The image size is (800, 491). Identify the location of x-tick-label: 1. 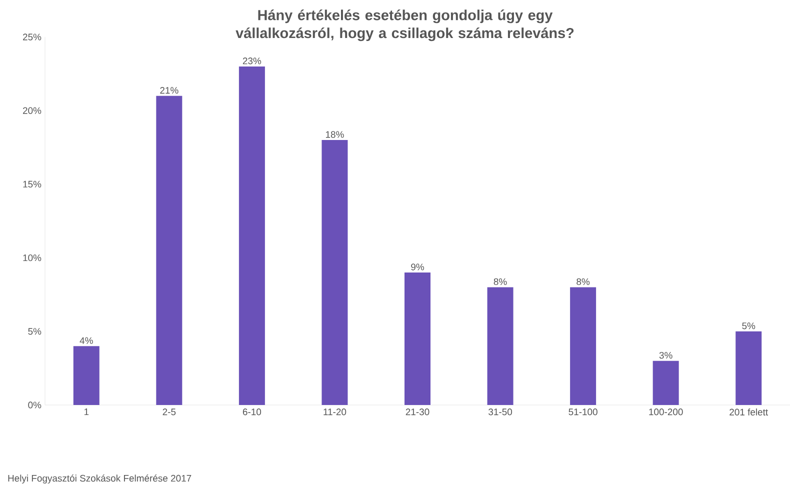
(86, 412).